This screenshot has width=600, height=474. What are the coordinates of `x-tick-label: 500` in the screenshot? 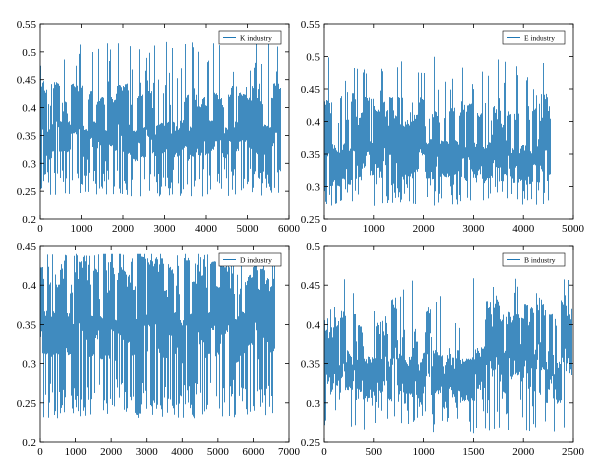 It's located at (374, 452).